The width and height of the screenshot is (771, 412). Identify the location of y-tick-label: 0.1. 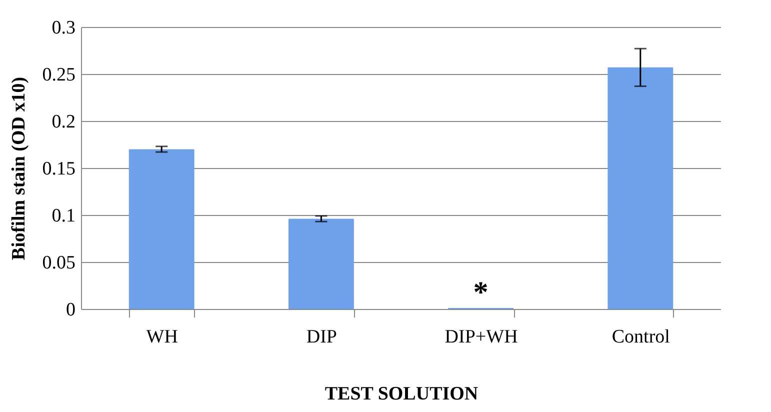
(64, 216).